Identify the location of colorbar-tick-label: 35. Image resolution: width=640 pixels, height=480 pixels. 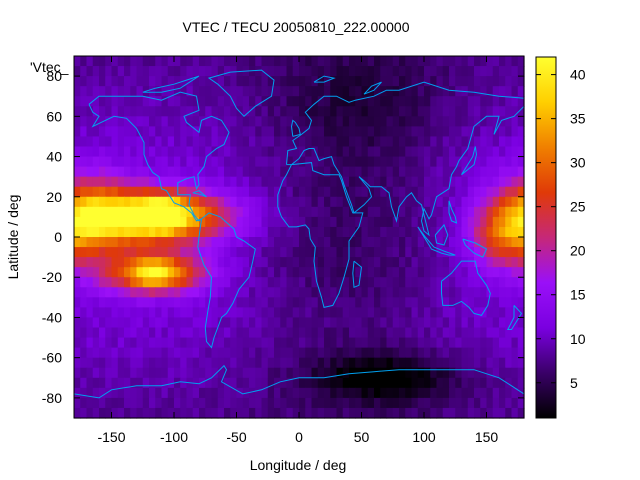
(578, 119).